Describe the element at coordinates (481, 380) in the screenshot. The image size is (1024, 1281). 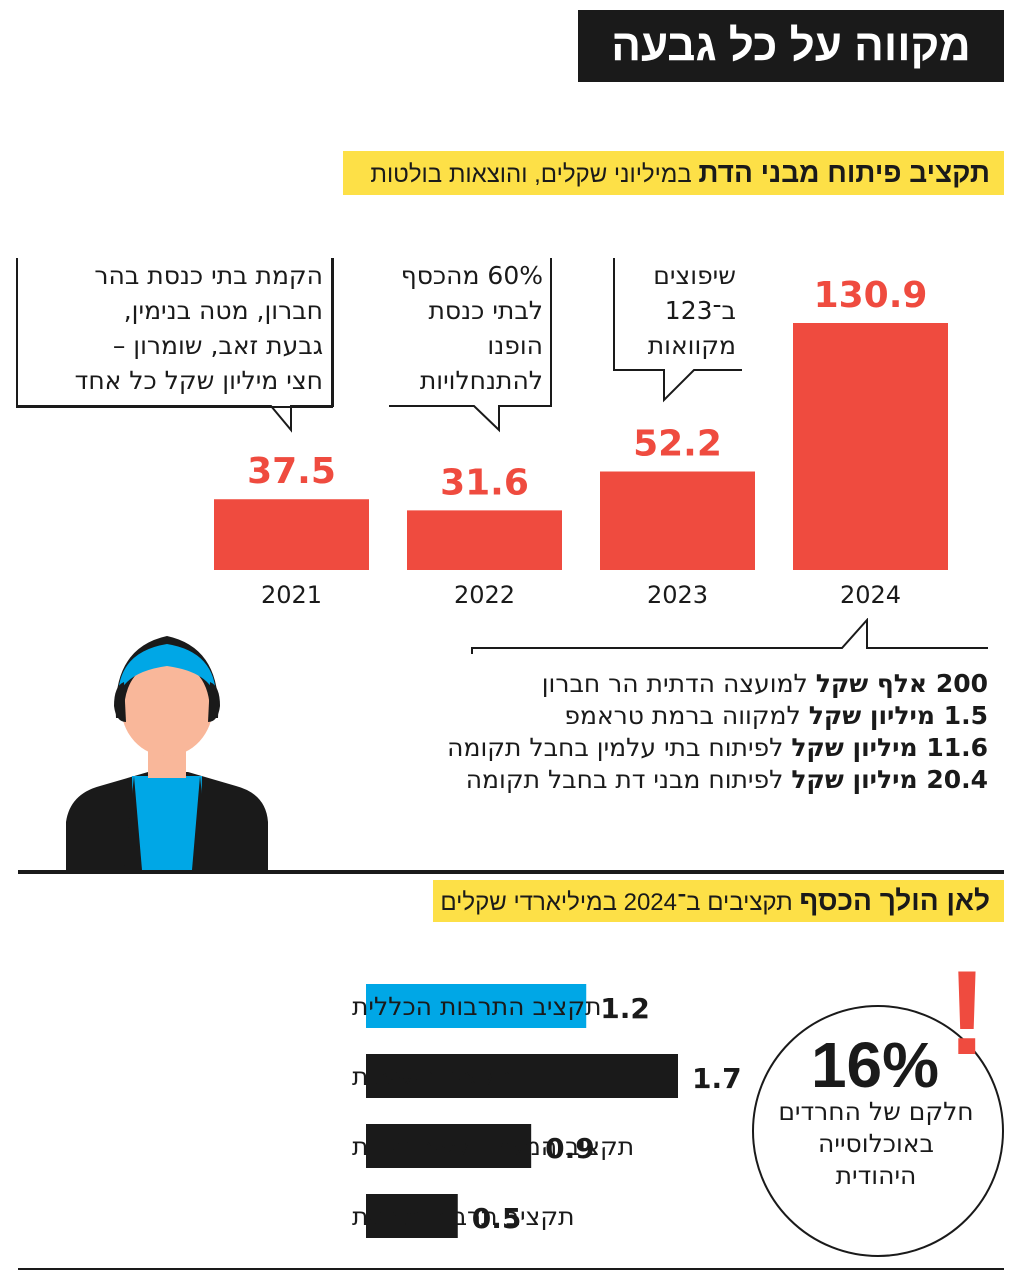
I see `callout-2022-line: להתנחלויות` at that location.